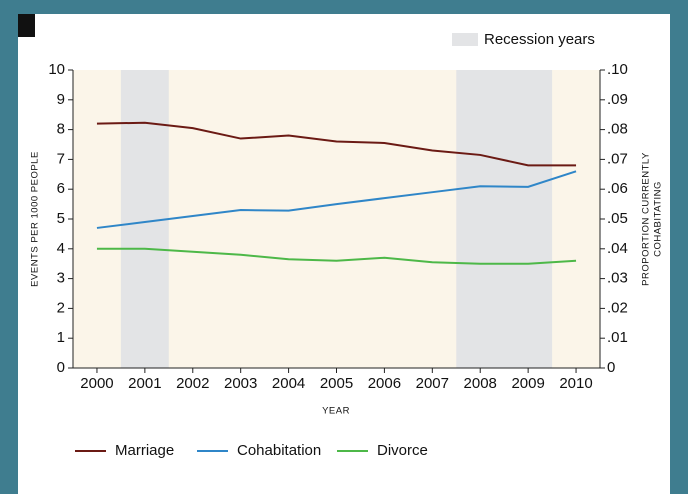 This screenshot has height=494, width=688. Describe the element at coordinates (61, 248) in the screenshot. I see `y-tick-label: 4` at that location.